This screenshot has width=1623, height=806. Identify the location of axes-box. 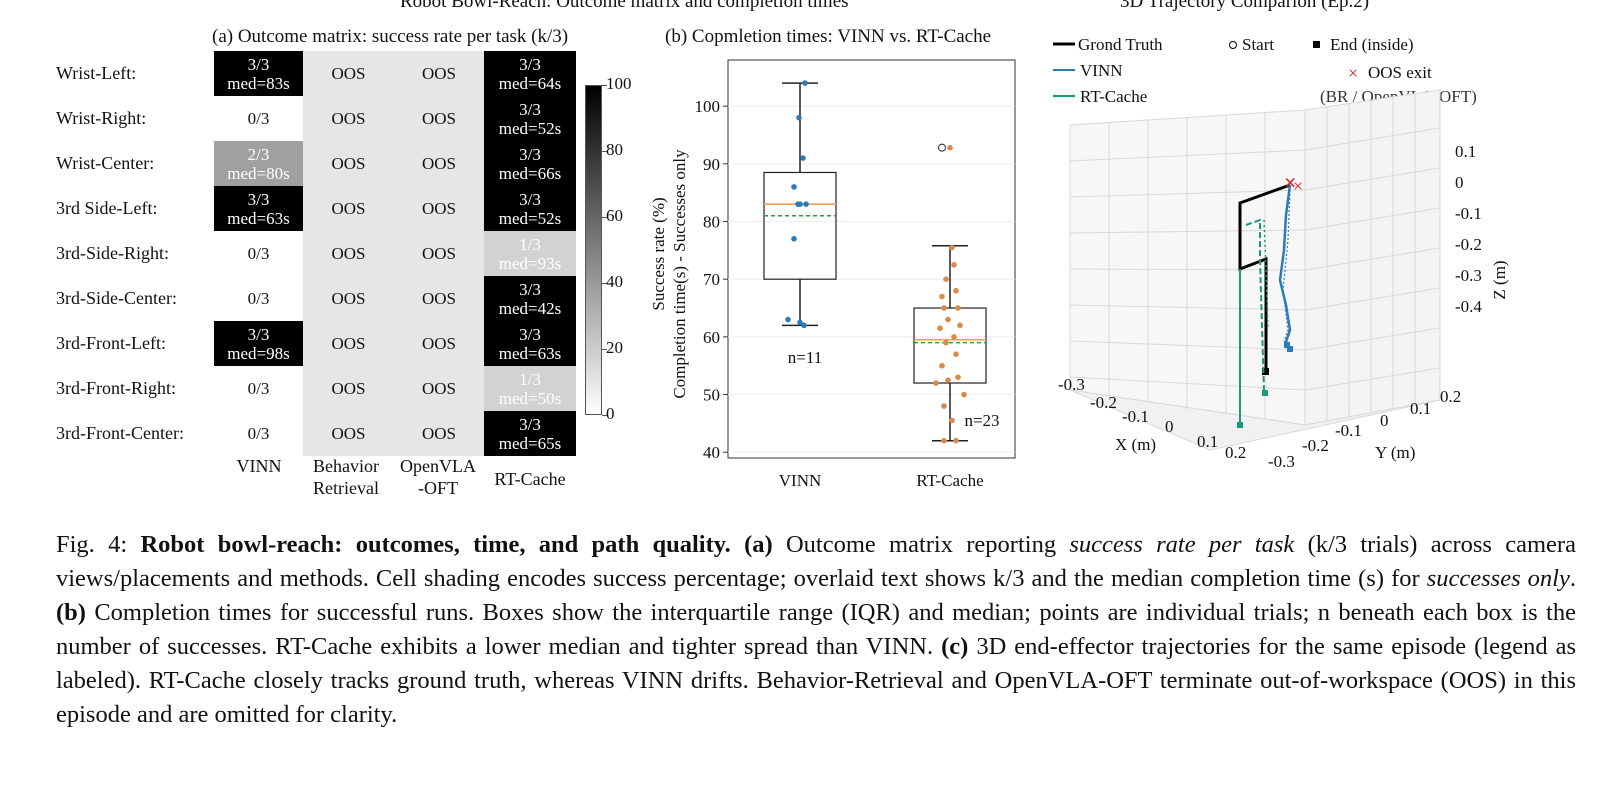
(1255, 270).